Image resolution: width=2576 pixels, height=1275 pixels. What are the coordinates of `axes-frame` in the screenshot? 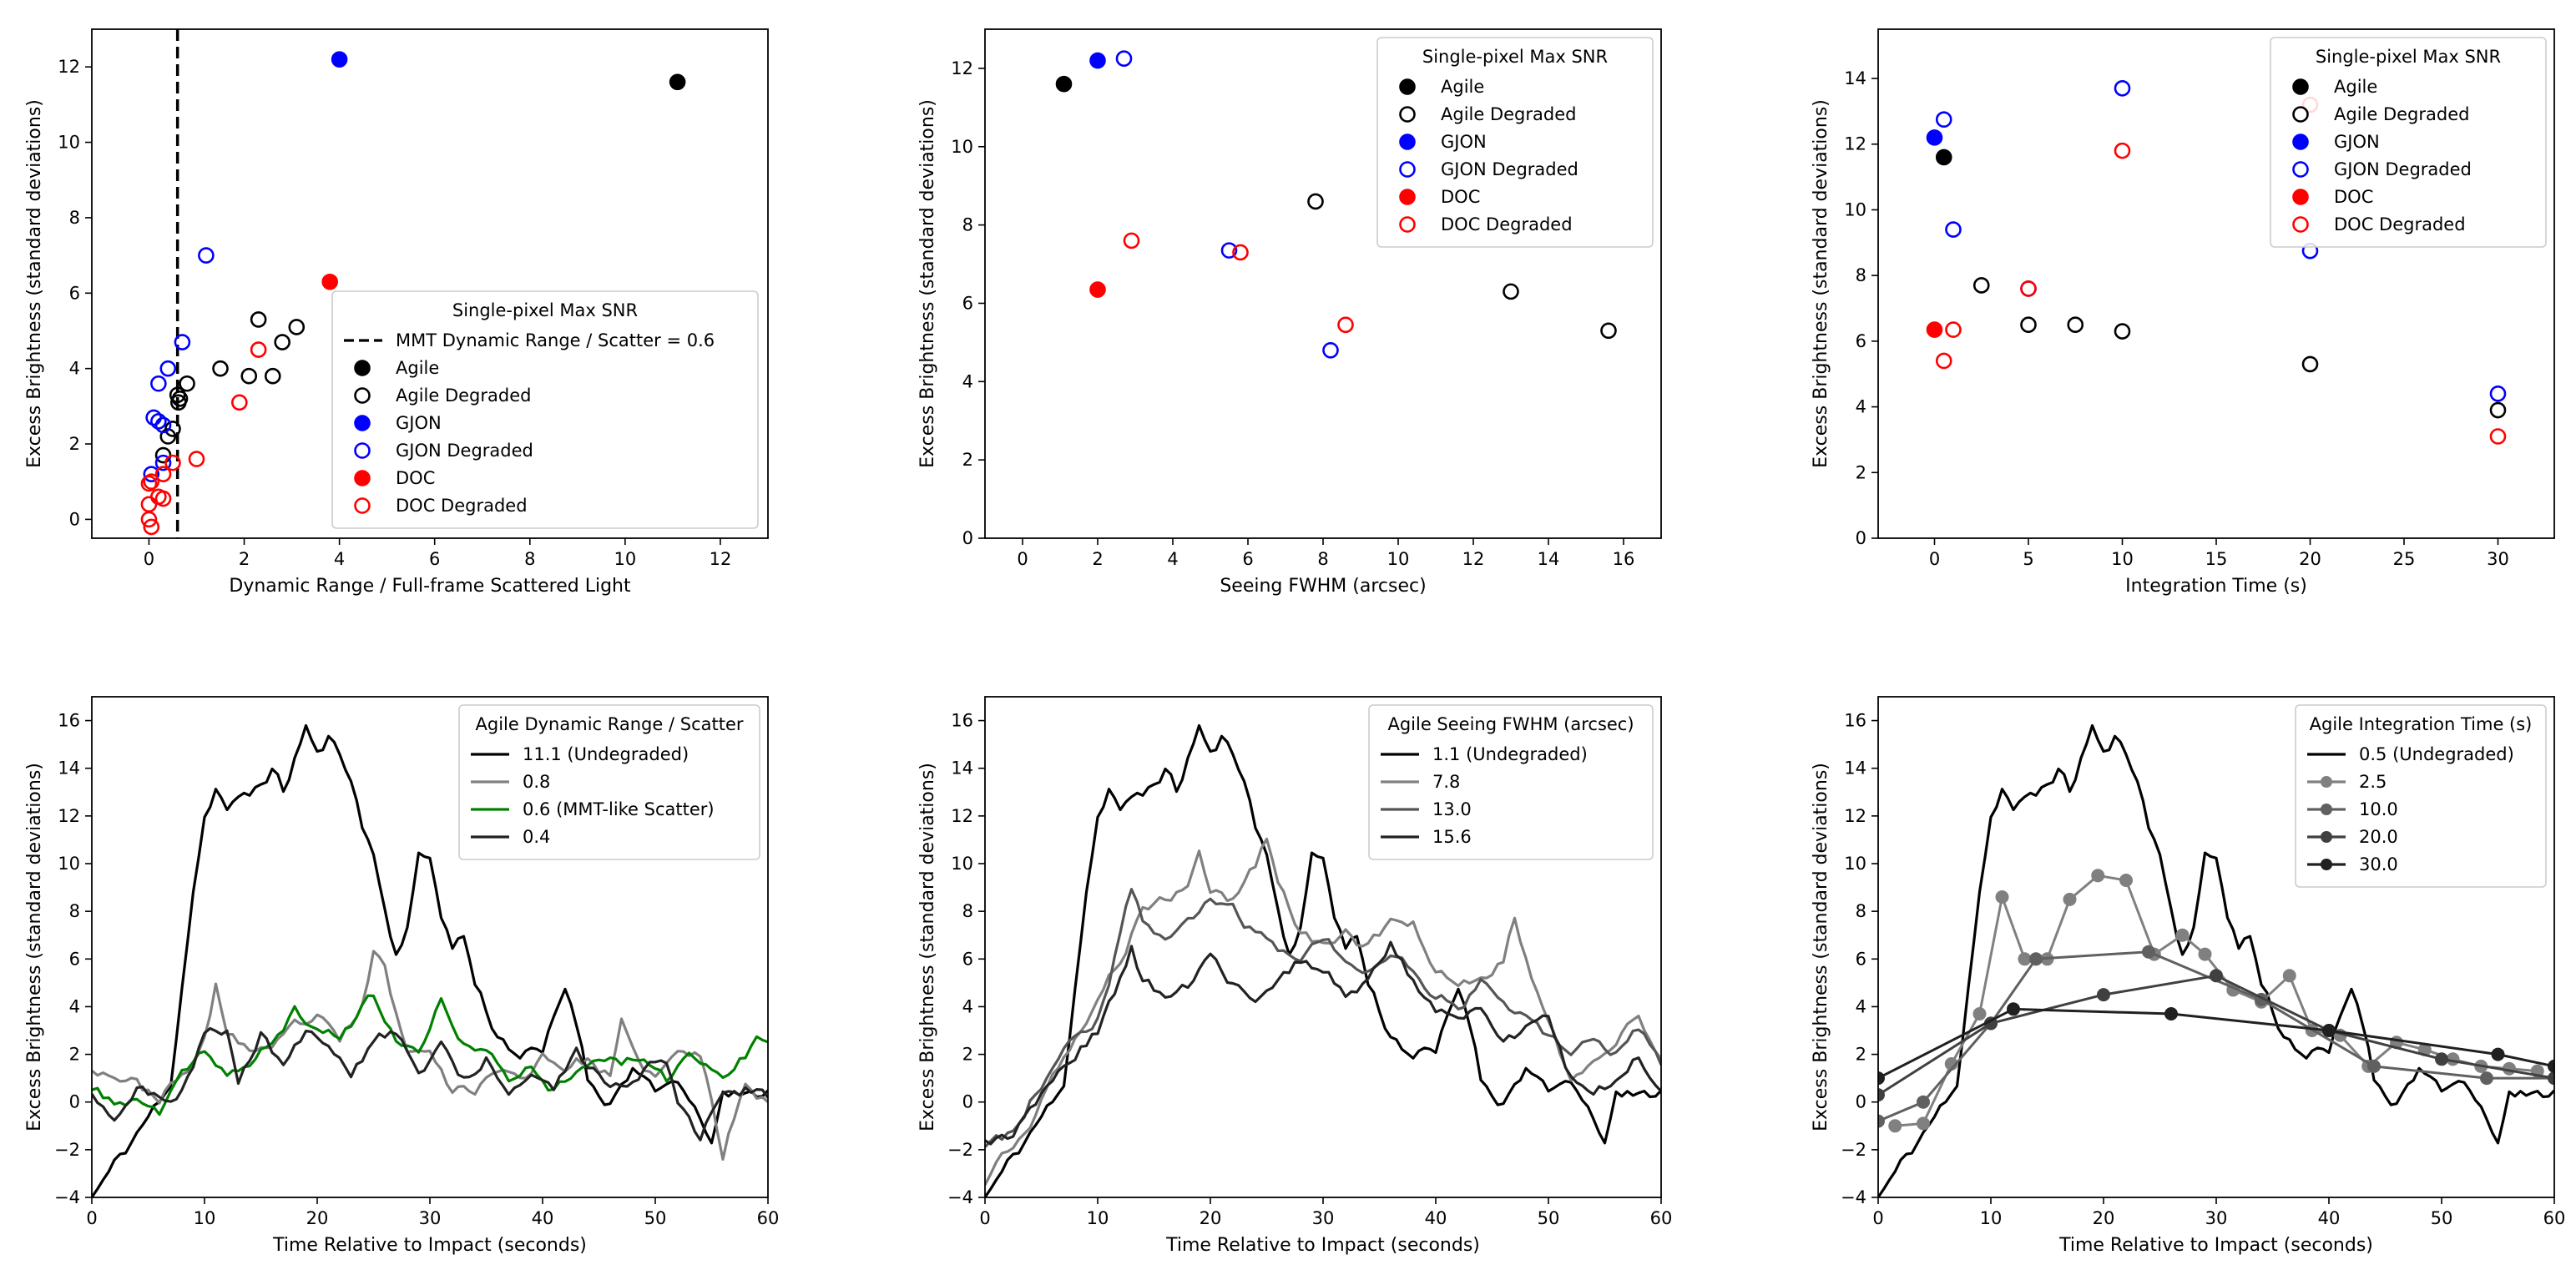 It's located at (2216, 283).